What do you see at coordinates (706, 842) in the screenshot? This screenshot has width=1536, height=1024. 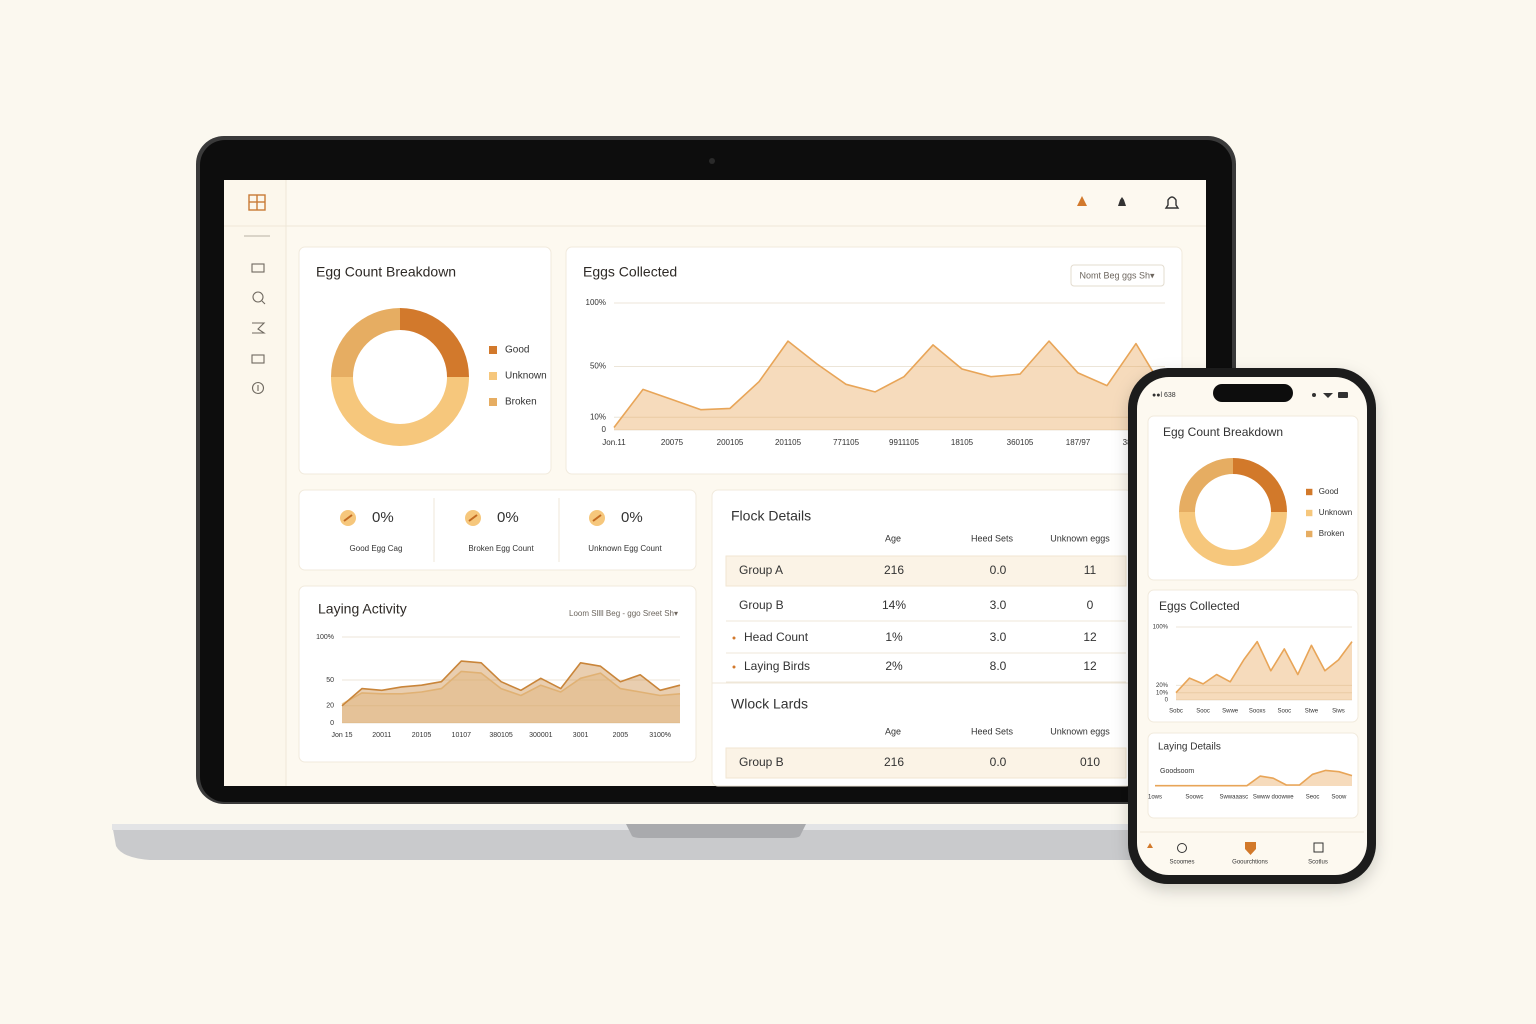 I see `laptop-base` at bounding box center [706, 842].